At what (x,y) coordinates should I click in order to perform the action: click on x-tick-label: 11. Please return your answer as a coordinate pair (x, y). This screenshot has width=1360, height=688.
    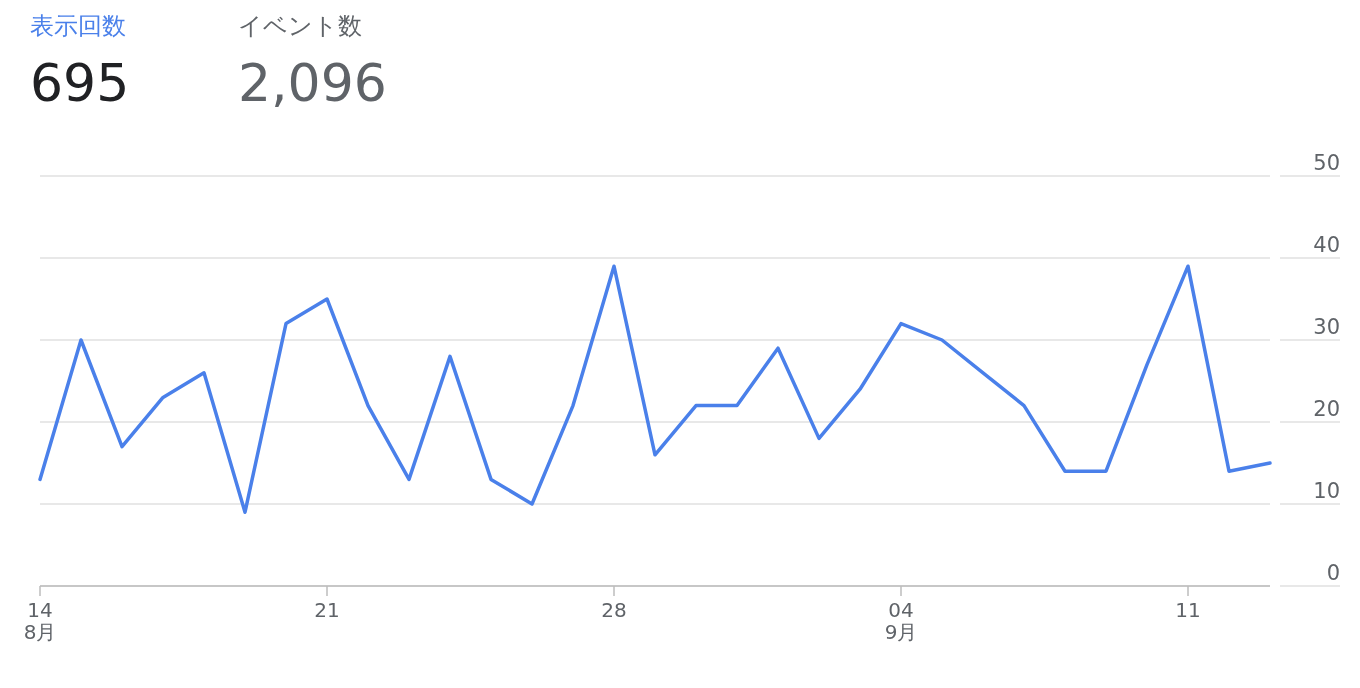
    Looking at the image, I should click on (1188, 610).